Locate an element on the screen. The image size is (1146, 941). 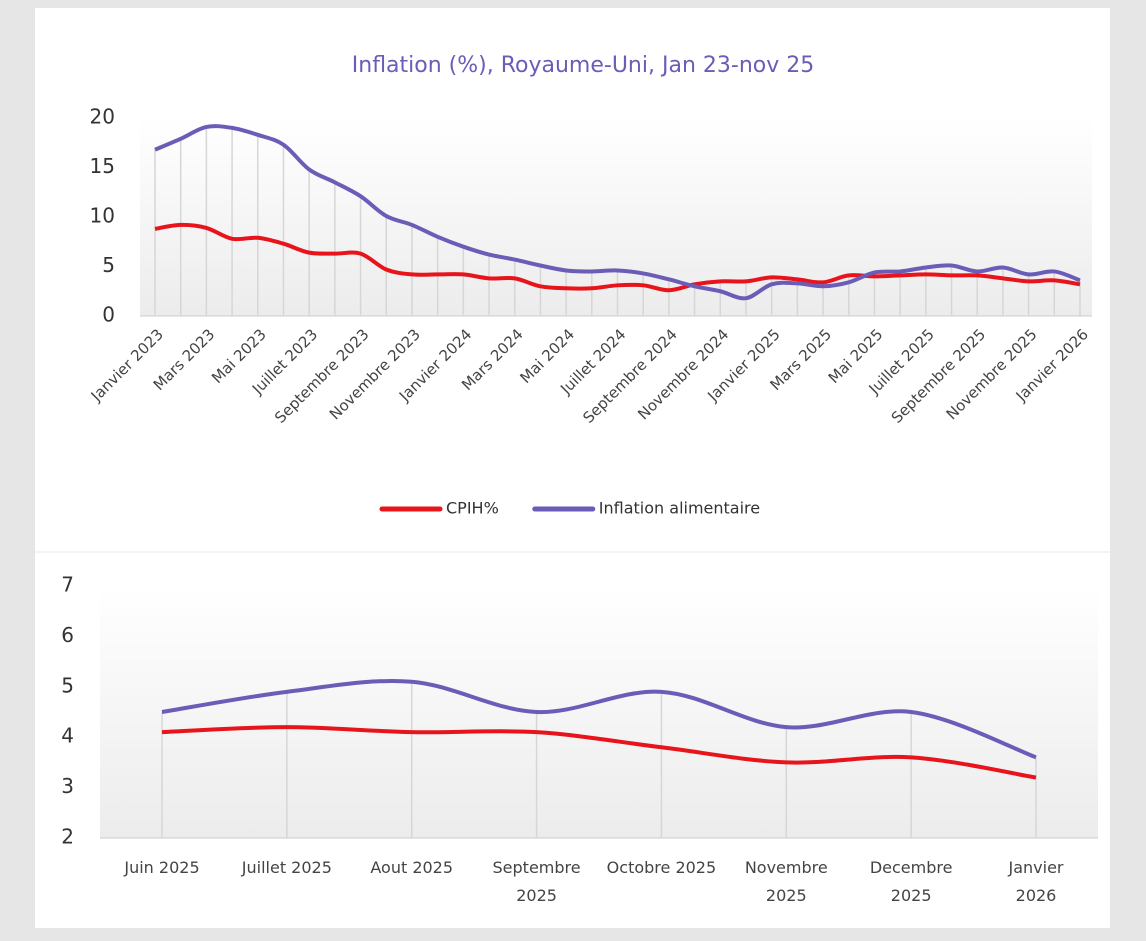
x-tick-label: Novembre 2025 is located at coordinates (786, 881).